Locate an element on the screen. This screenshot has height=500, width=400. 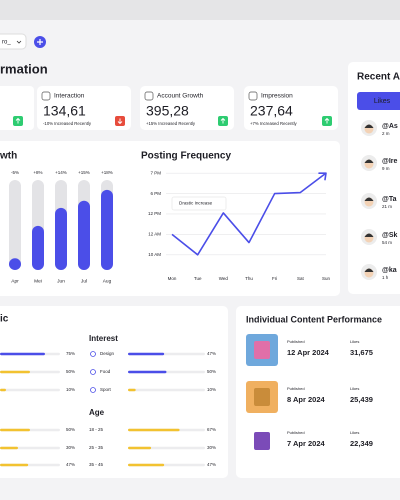
x-tick-label: Tue is located at coordinates (198, 278).